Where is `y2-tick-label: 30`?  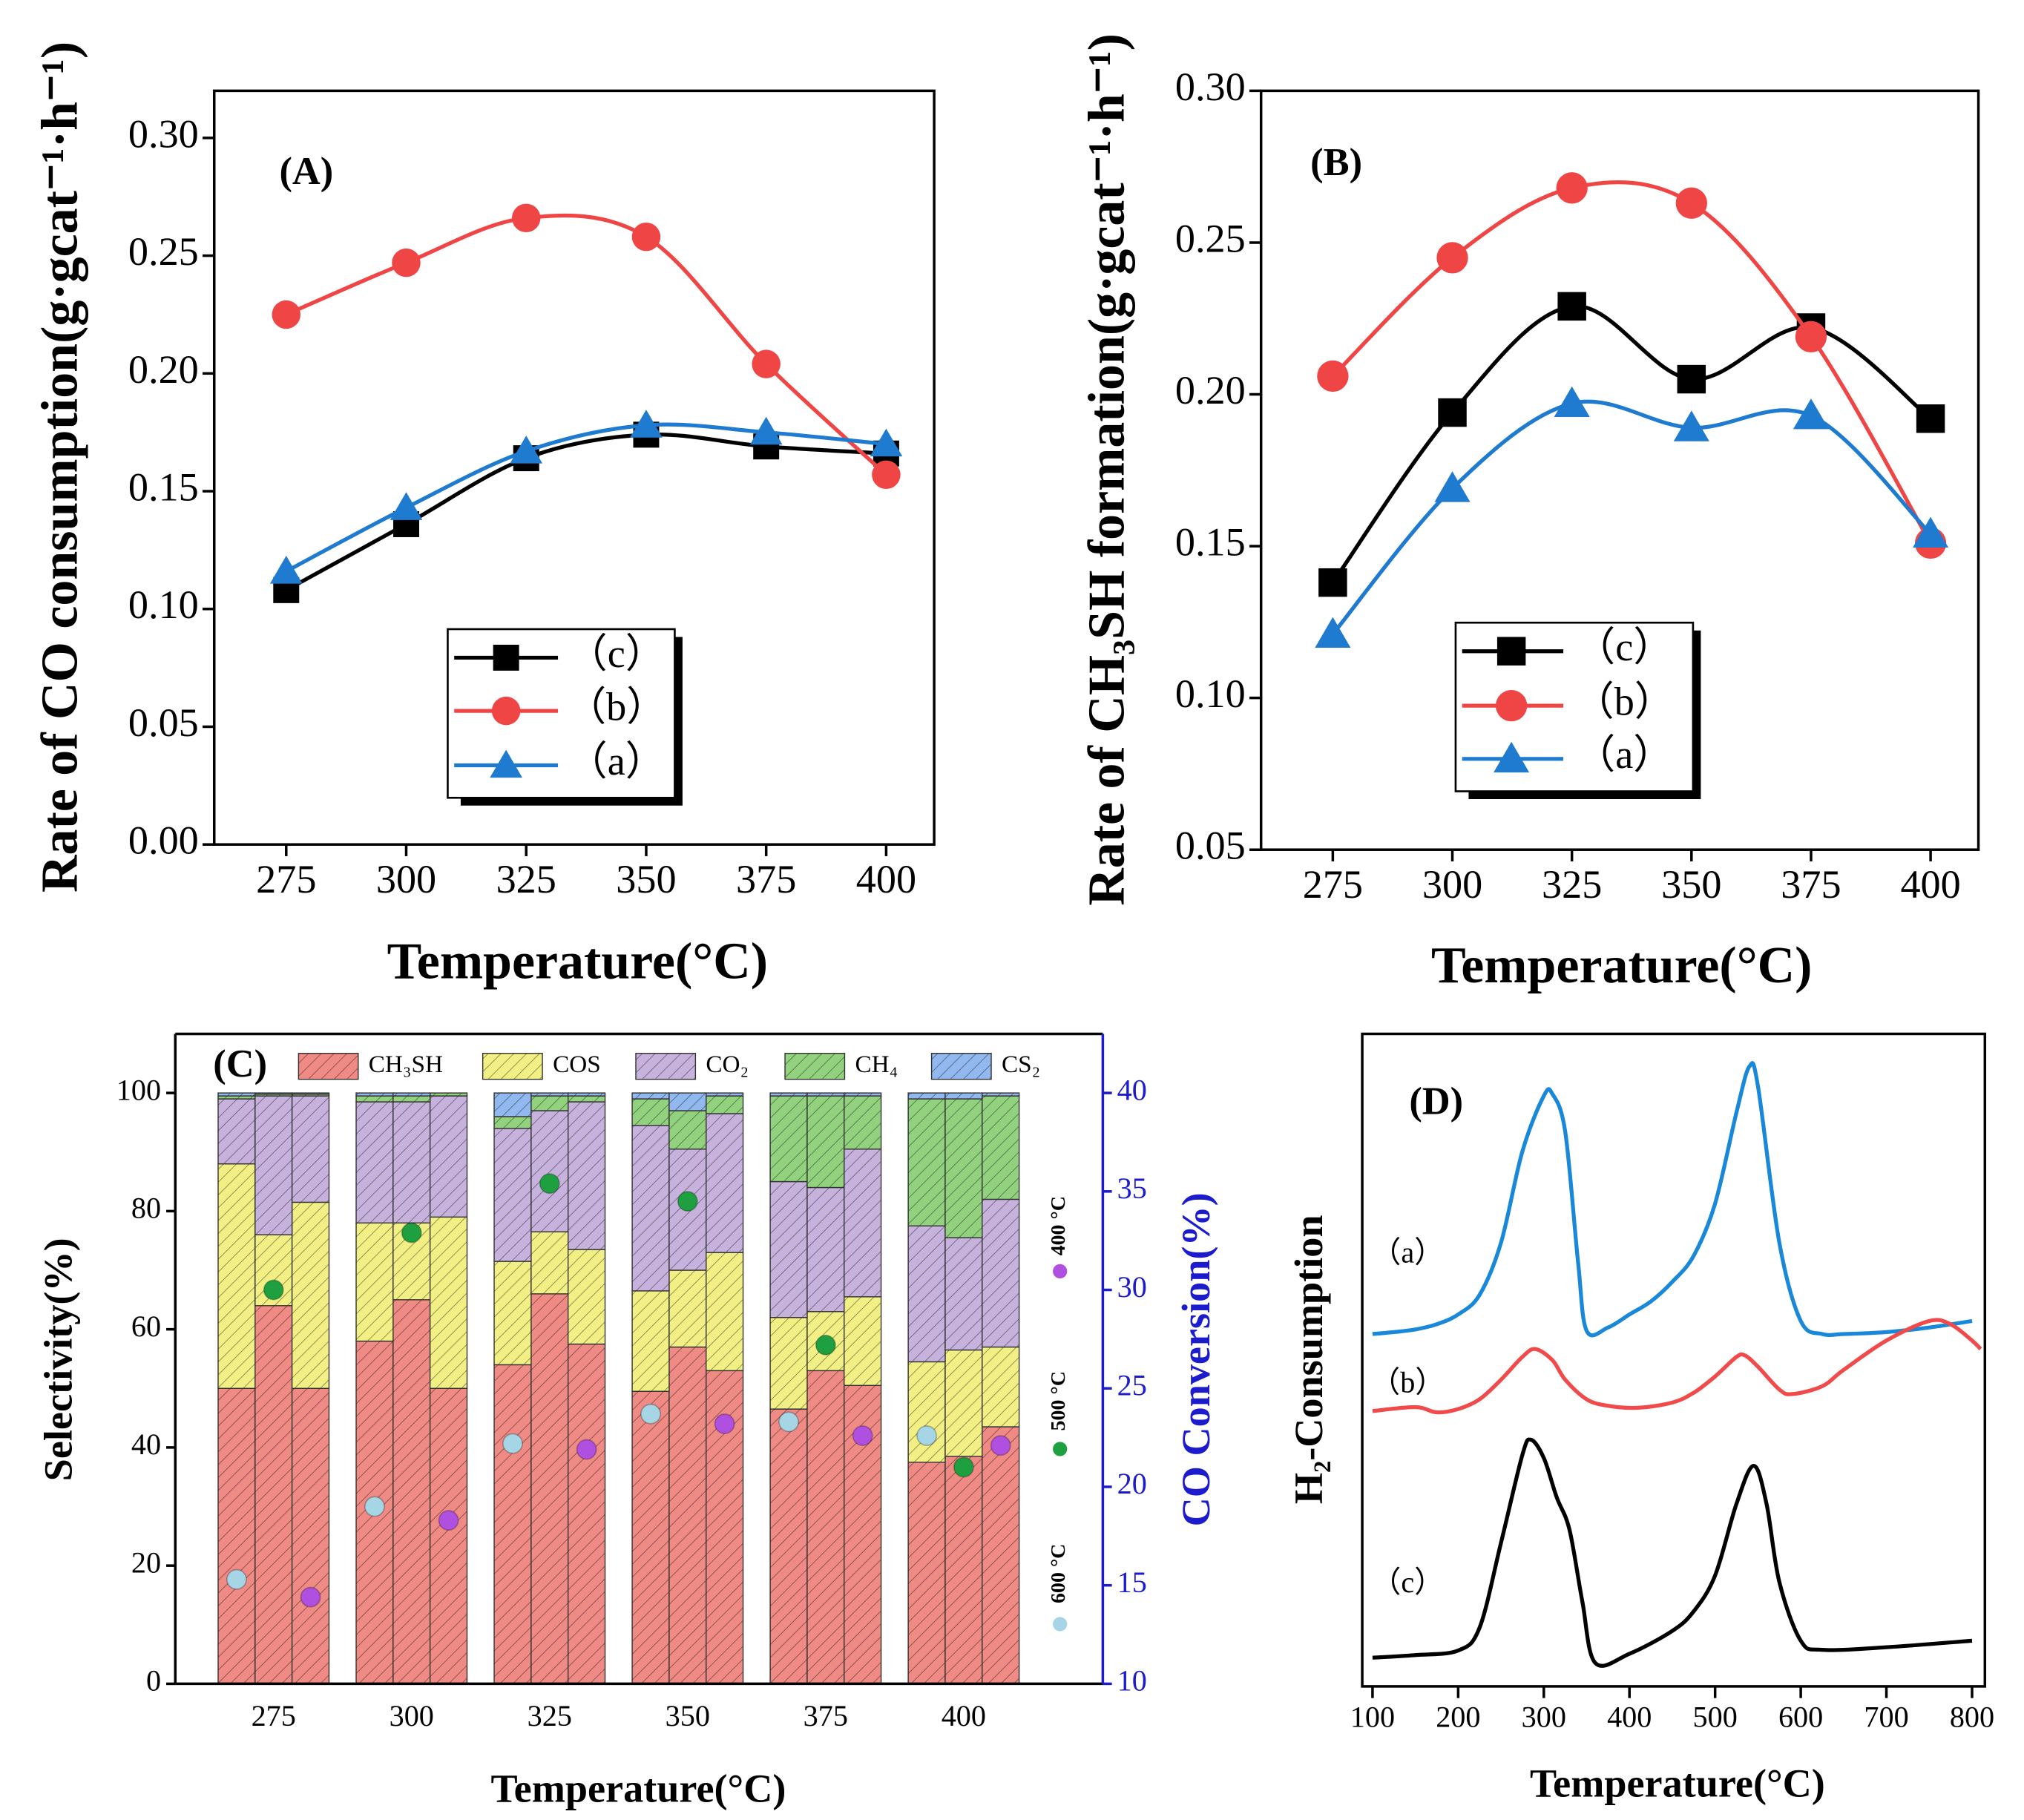
y2-tick-label: 30 is located at coordinates (1132, 1287).